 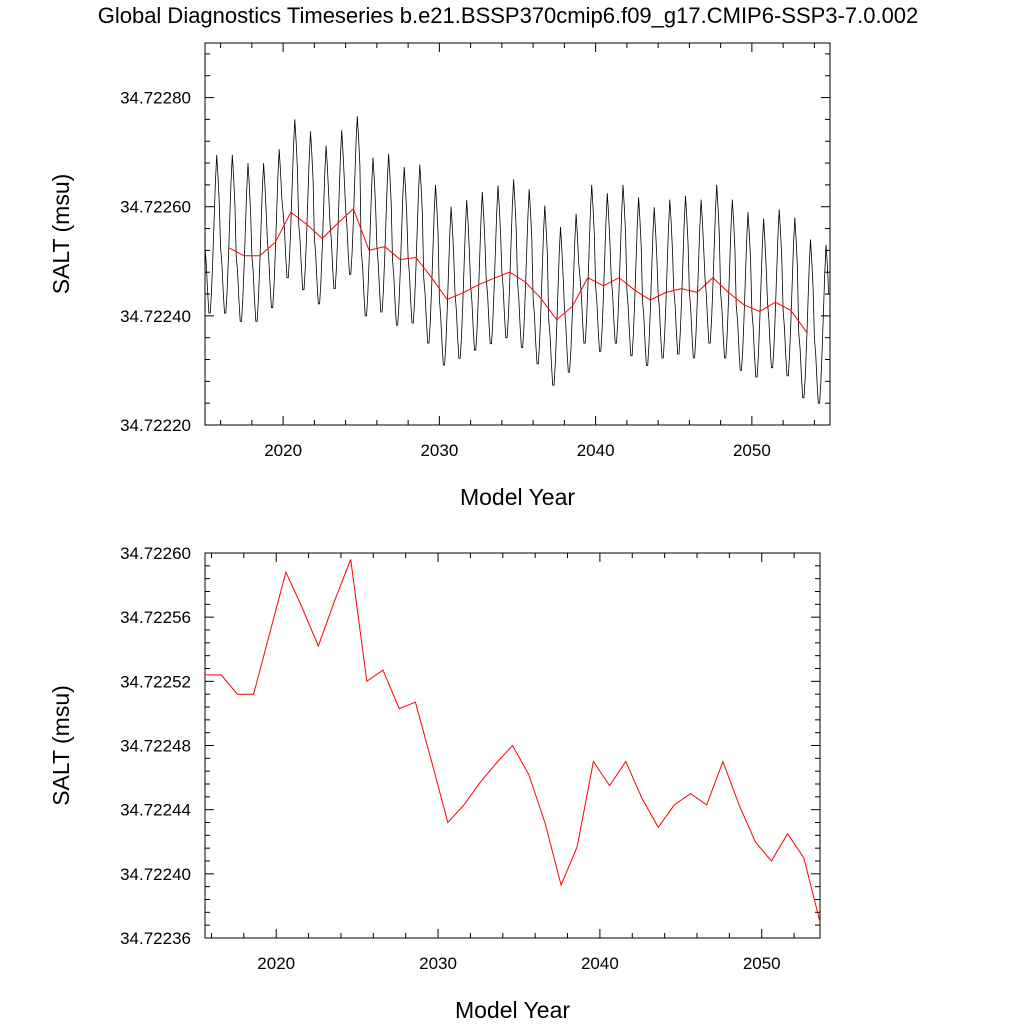 What do you see at coordinates (155, 938) in the screenshot?
I see `y-tick-label: 34.72236` at bounding box center [155, 938].